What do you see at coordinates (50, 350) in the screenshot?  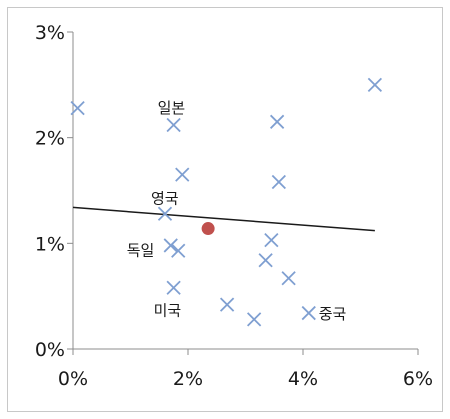 I see `y-tick-label: 0%` at bounding box center [50, 350].